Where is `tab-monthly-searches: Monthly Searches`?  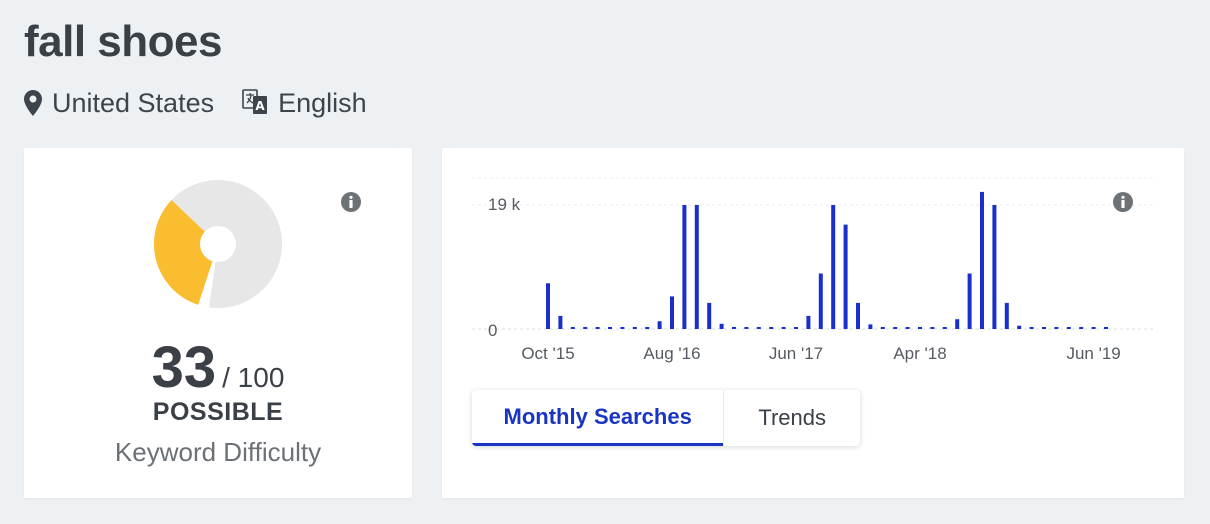 tab-monthly-searches: Monthly Searches is located at coordinates (598, 418).